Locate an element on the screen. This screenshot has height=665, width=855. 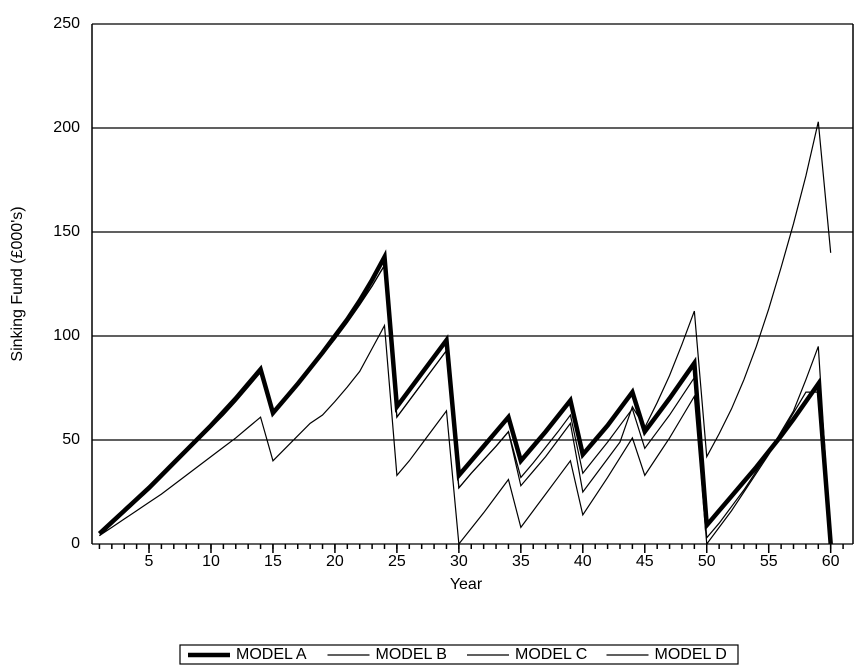
y-tick-label: 50 is located at coordinates (71, 439).